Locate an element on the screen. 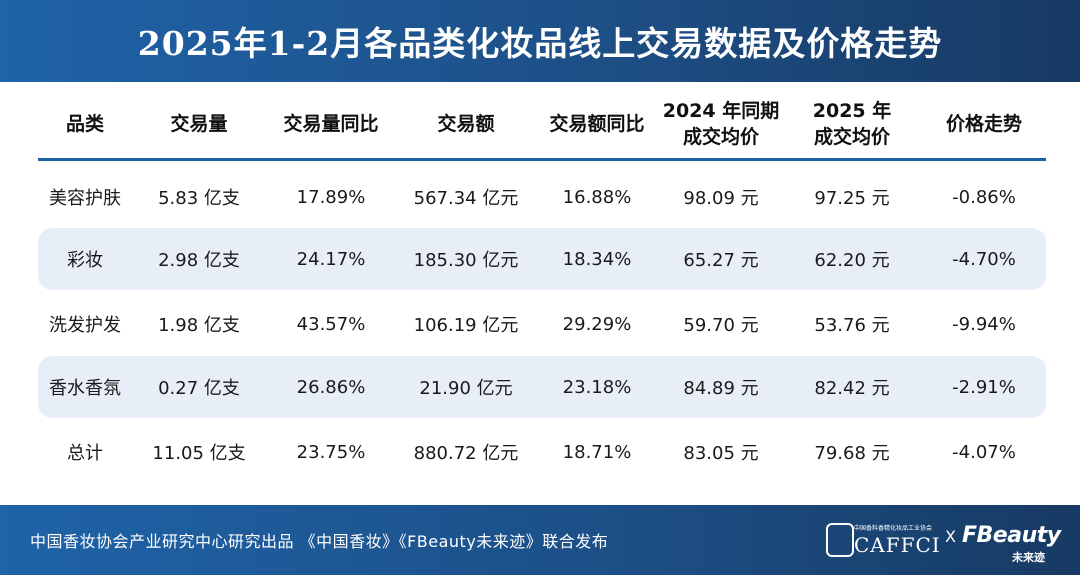  caffci-wordmark: CAFFCI is located at coordinates (897, 545).